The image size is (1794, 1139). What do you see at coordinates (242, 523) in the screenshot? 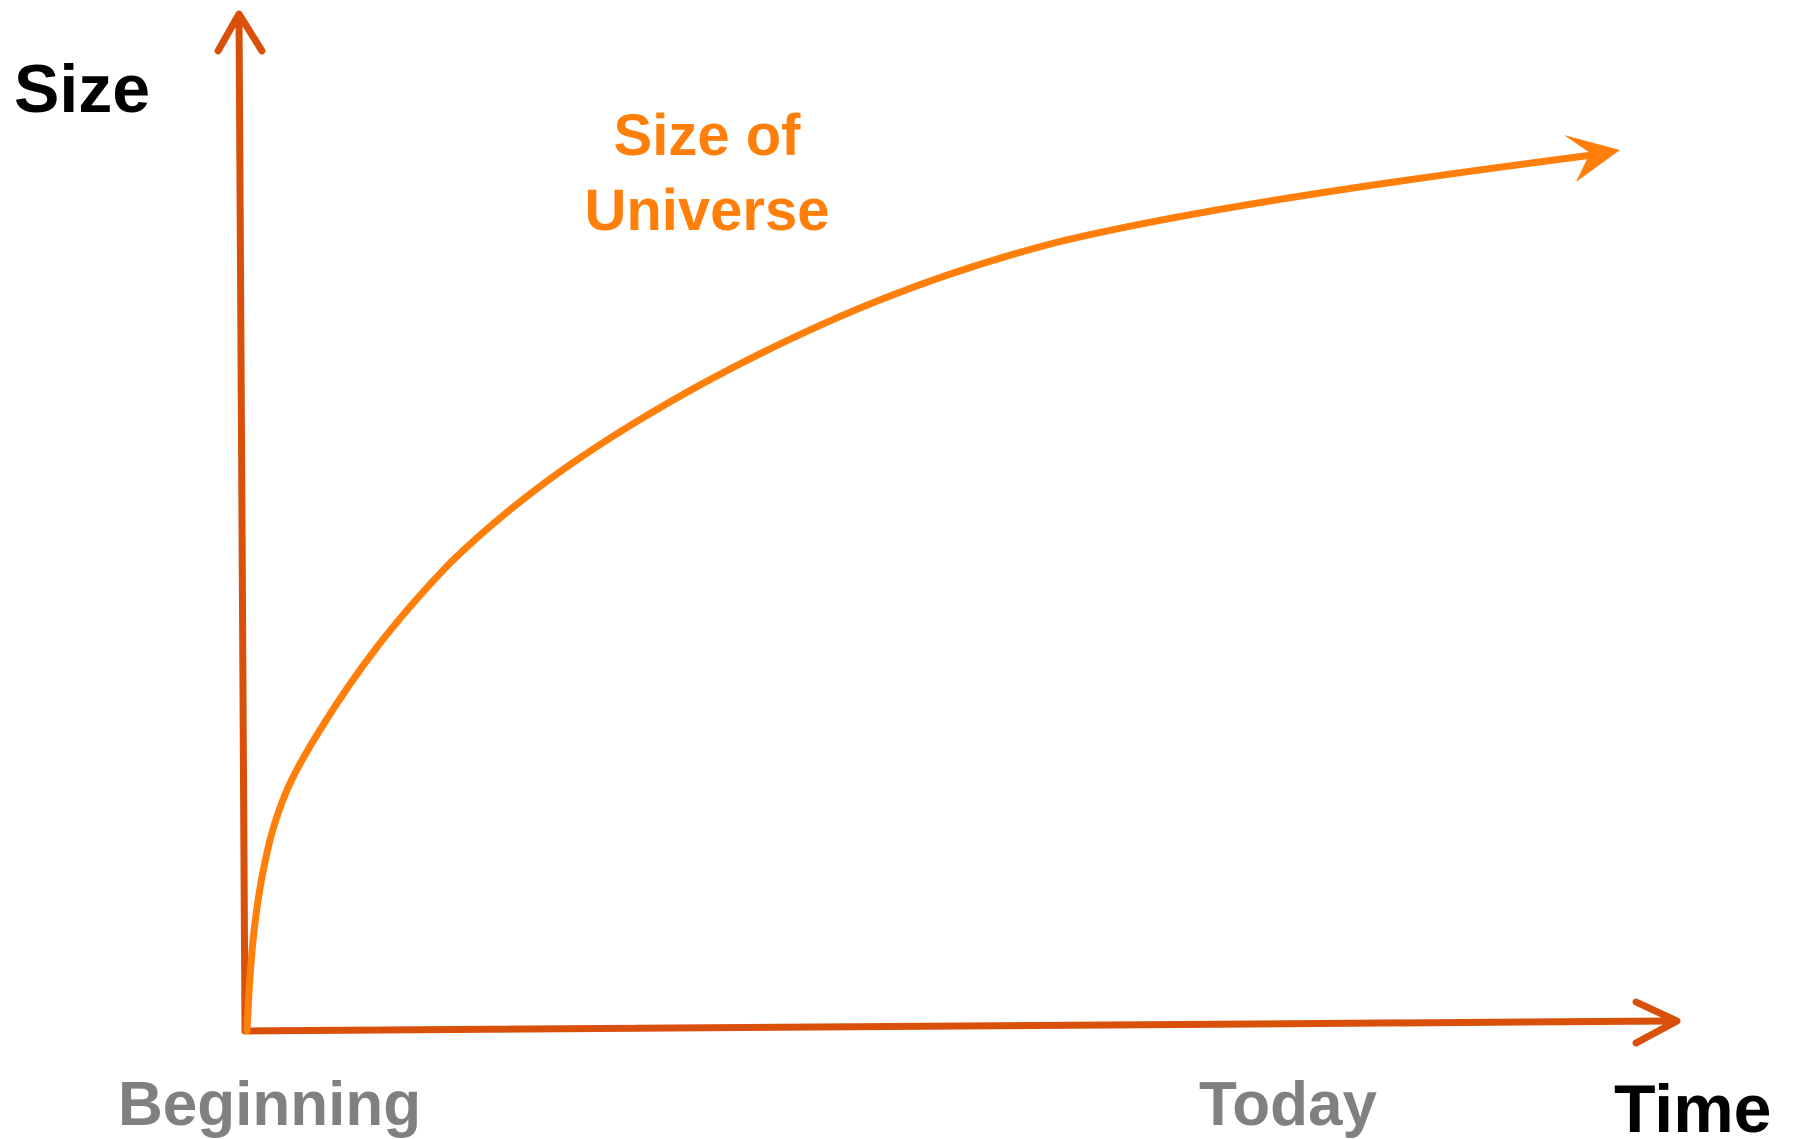
I see `y-axis` at bounding box center [242, 523].